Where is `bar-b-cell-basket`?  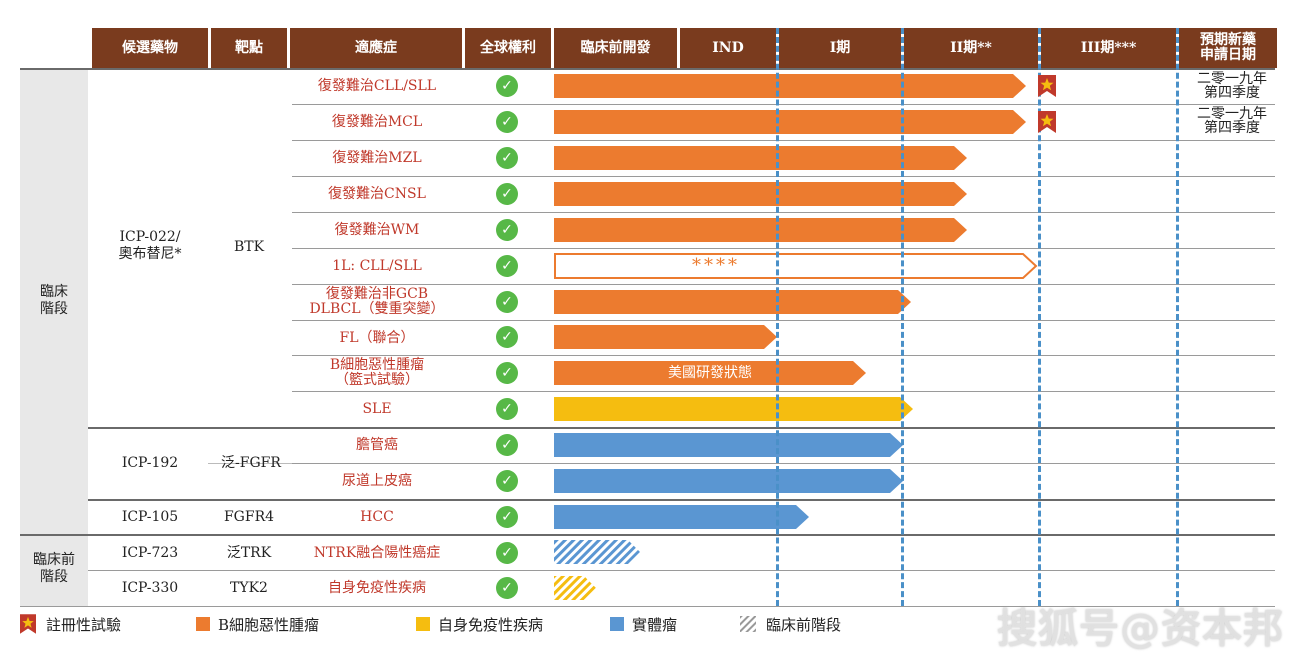
bar-b-cell-basket is located at coordinates (710, 373).